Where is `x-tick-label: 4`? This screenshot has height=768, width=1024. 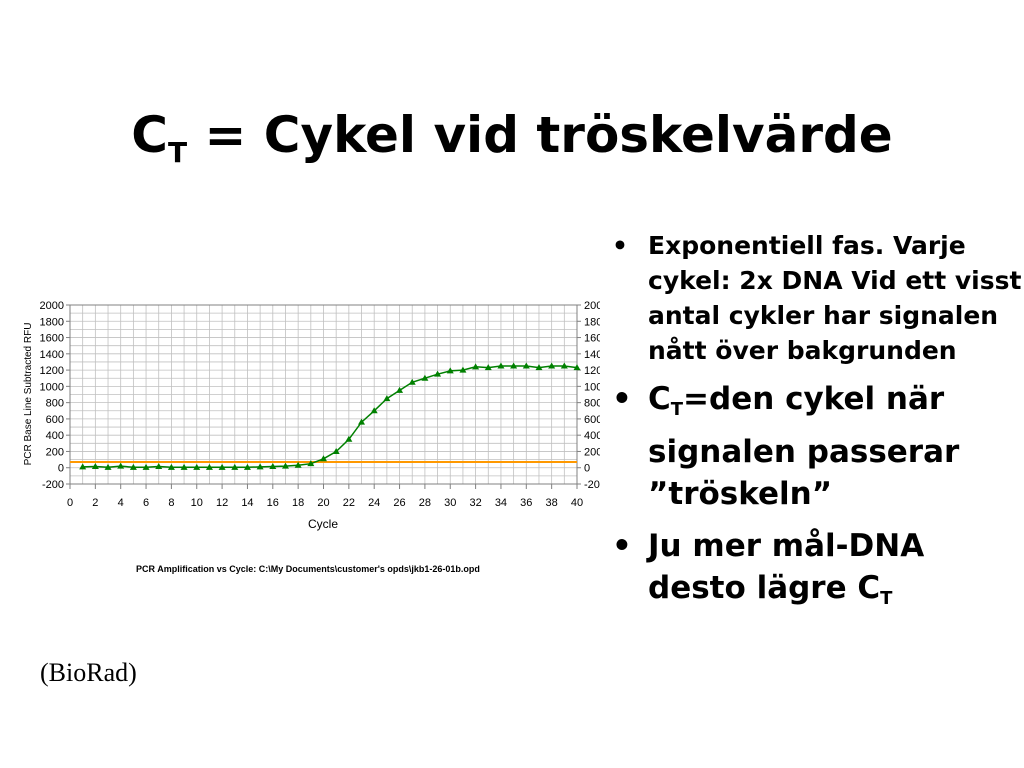 x-tick-label: 4 is located at coordinates (121, 503).